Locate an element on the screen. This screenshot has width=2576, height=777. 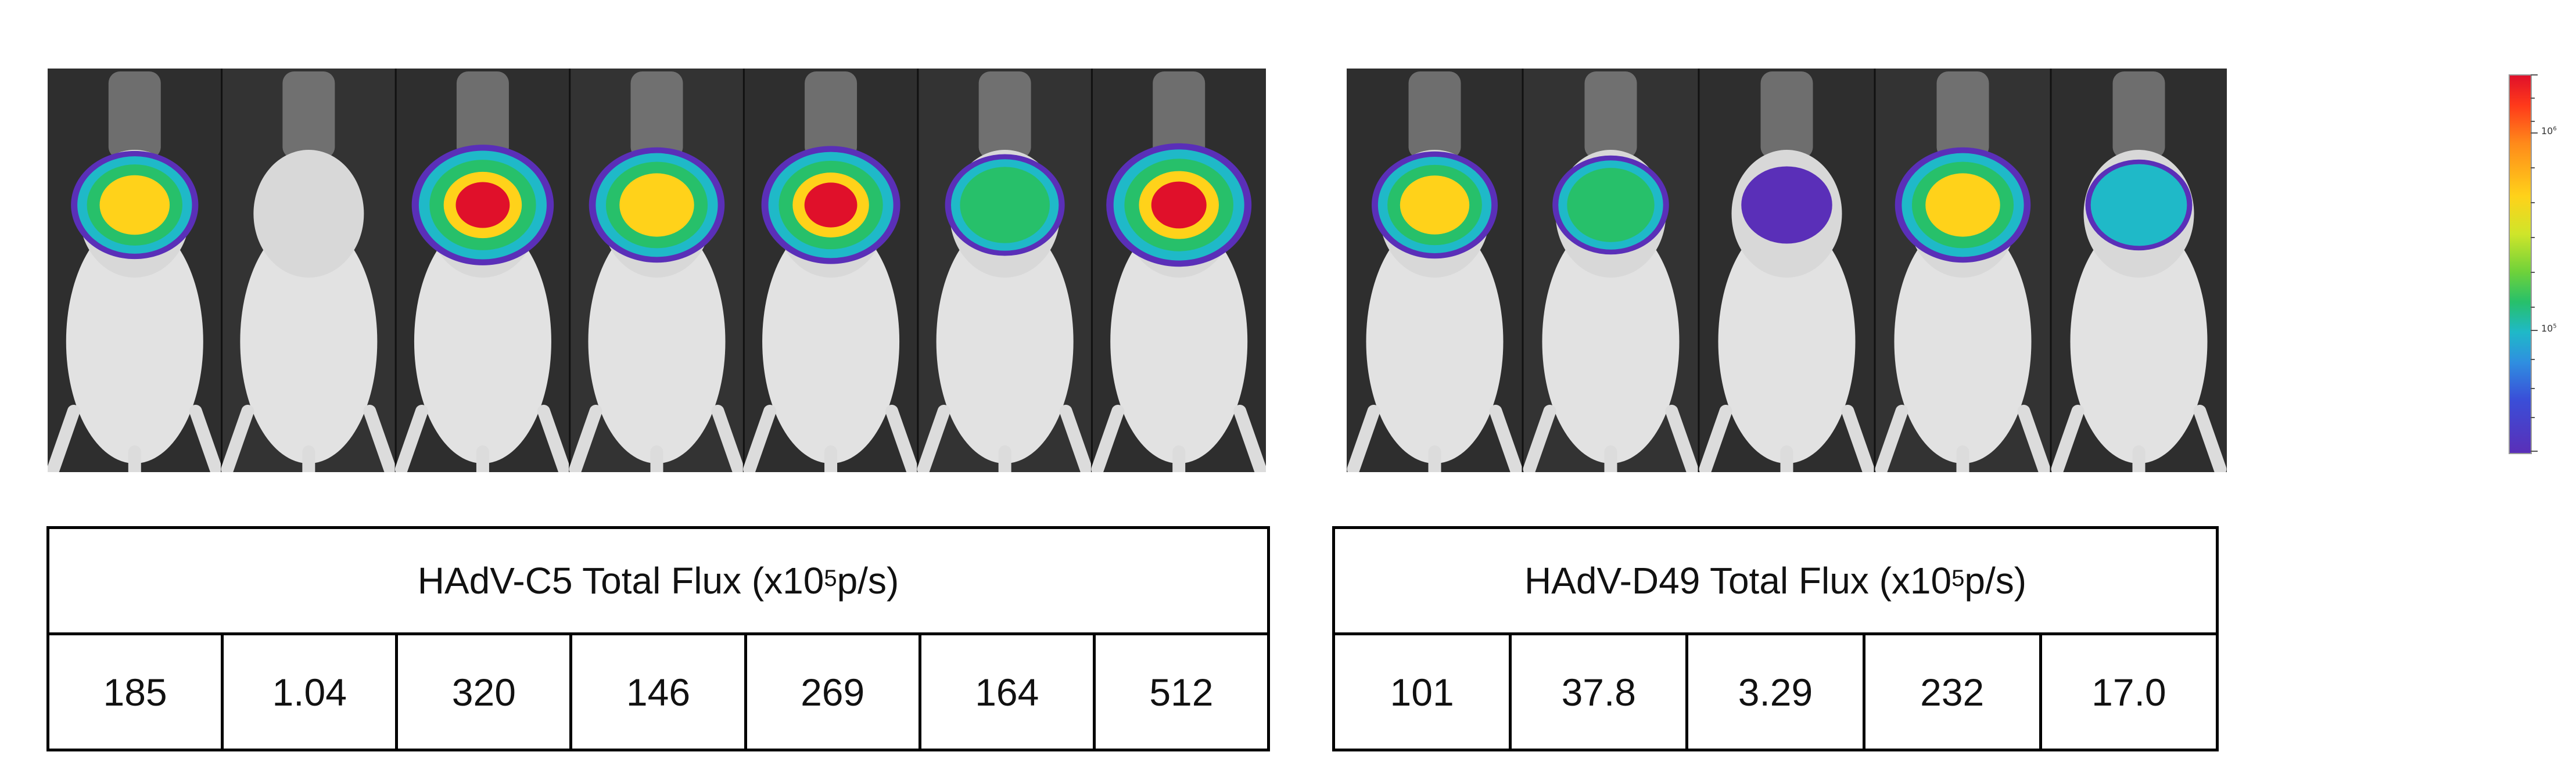
color-scale-ticks: 106 105 is located at coordinates (2551, 263).